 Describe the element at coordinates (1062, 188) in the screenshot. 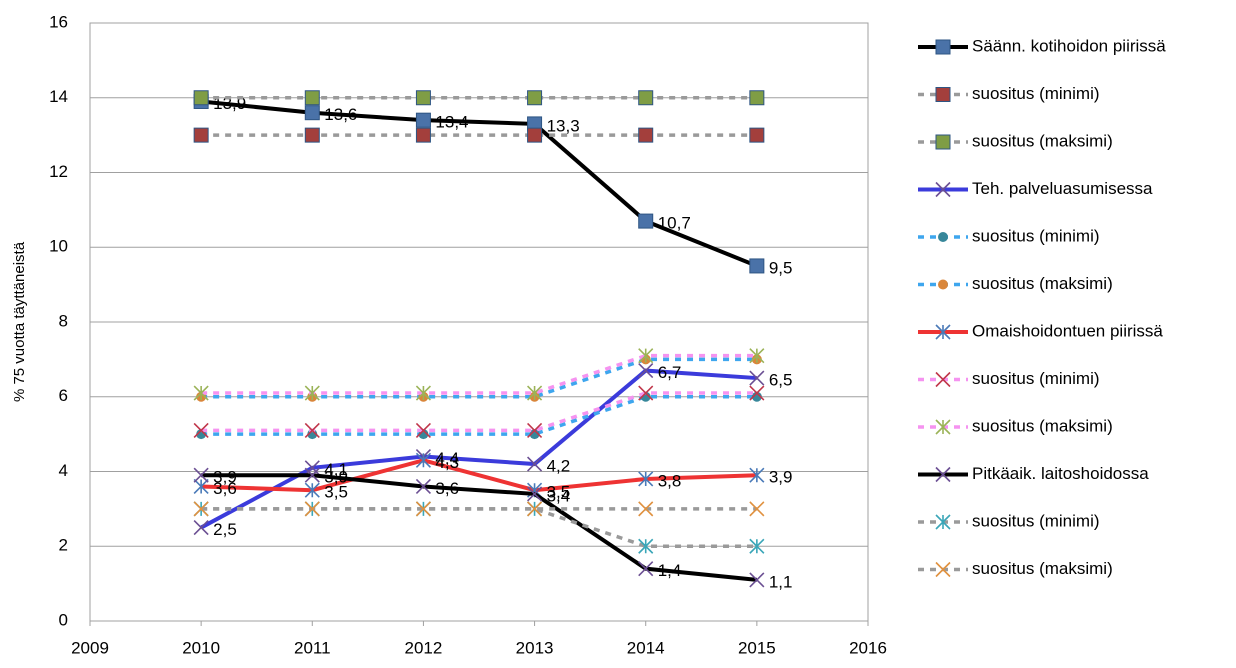

I see `legend-label: Teh. palveluasumisessa` at that location.